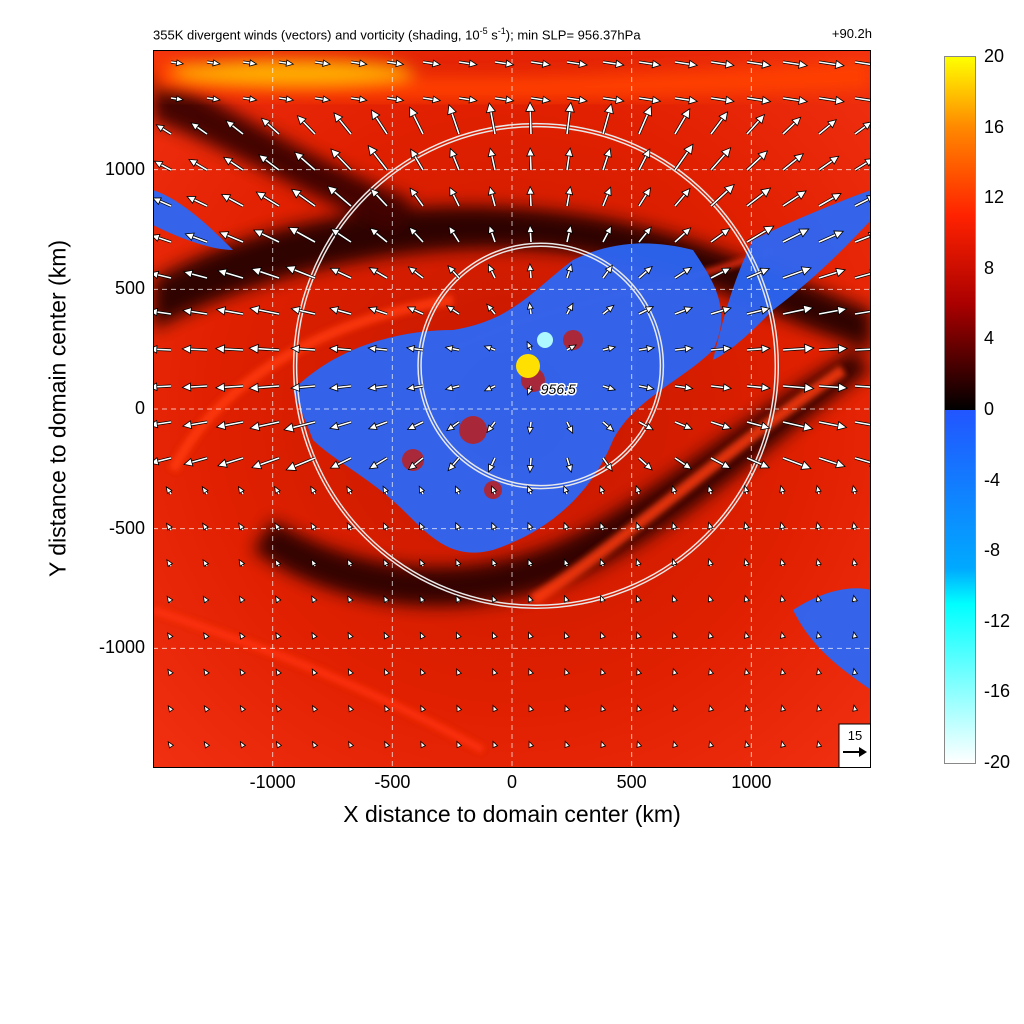  Describe the element at coordinates (121, 647) in the screenshot. I see `y-tick-label: -1000` at that location.